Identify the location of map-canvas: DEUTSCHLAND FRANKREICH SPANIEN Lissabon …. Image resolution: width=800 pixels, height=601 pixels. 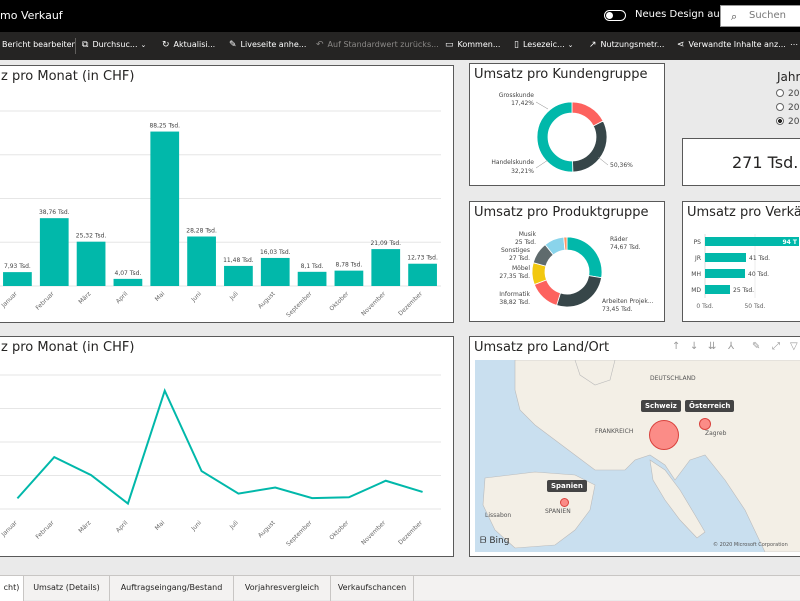
(637, 456).